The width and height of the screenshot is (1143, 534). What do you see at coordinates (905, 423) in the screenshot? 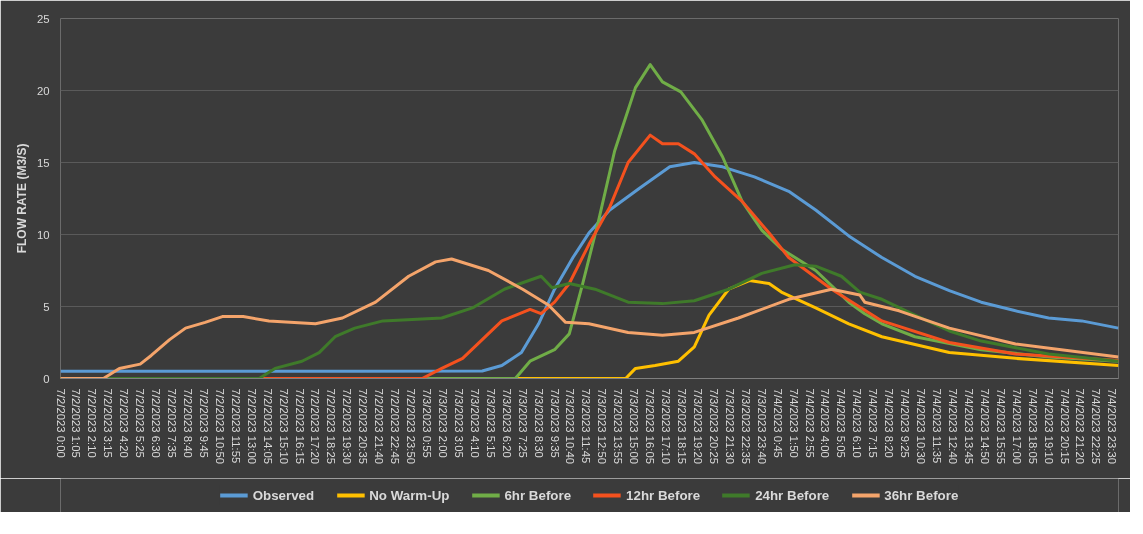
I see `x-tick-label: 7/4/2023 9:25` at bounding box center [905, 423].